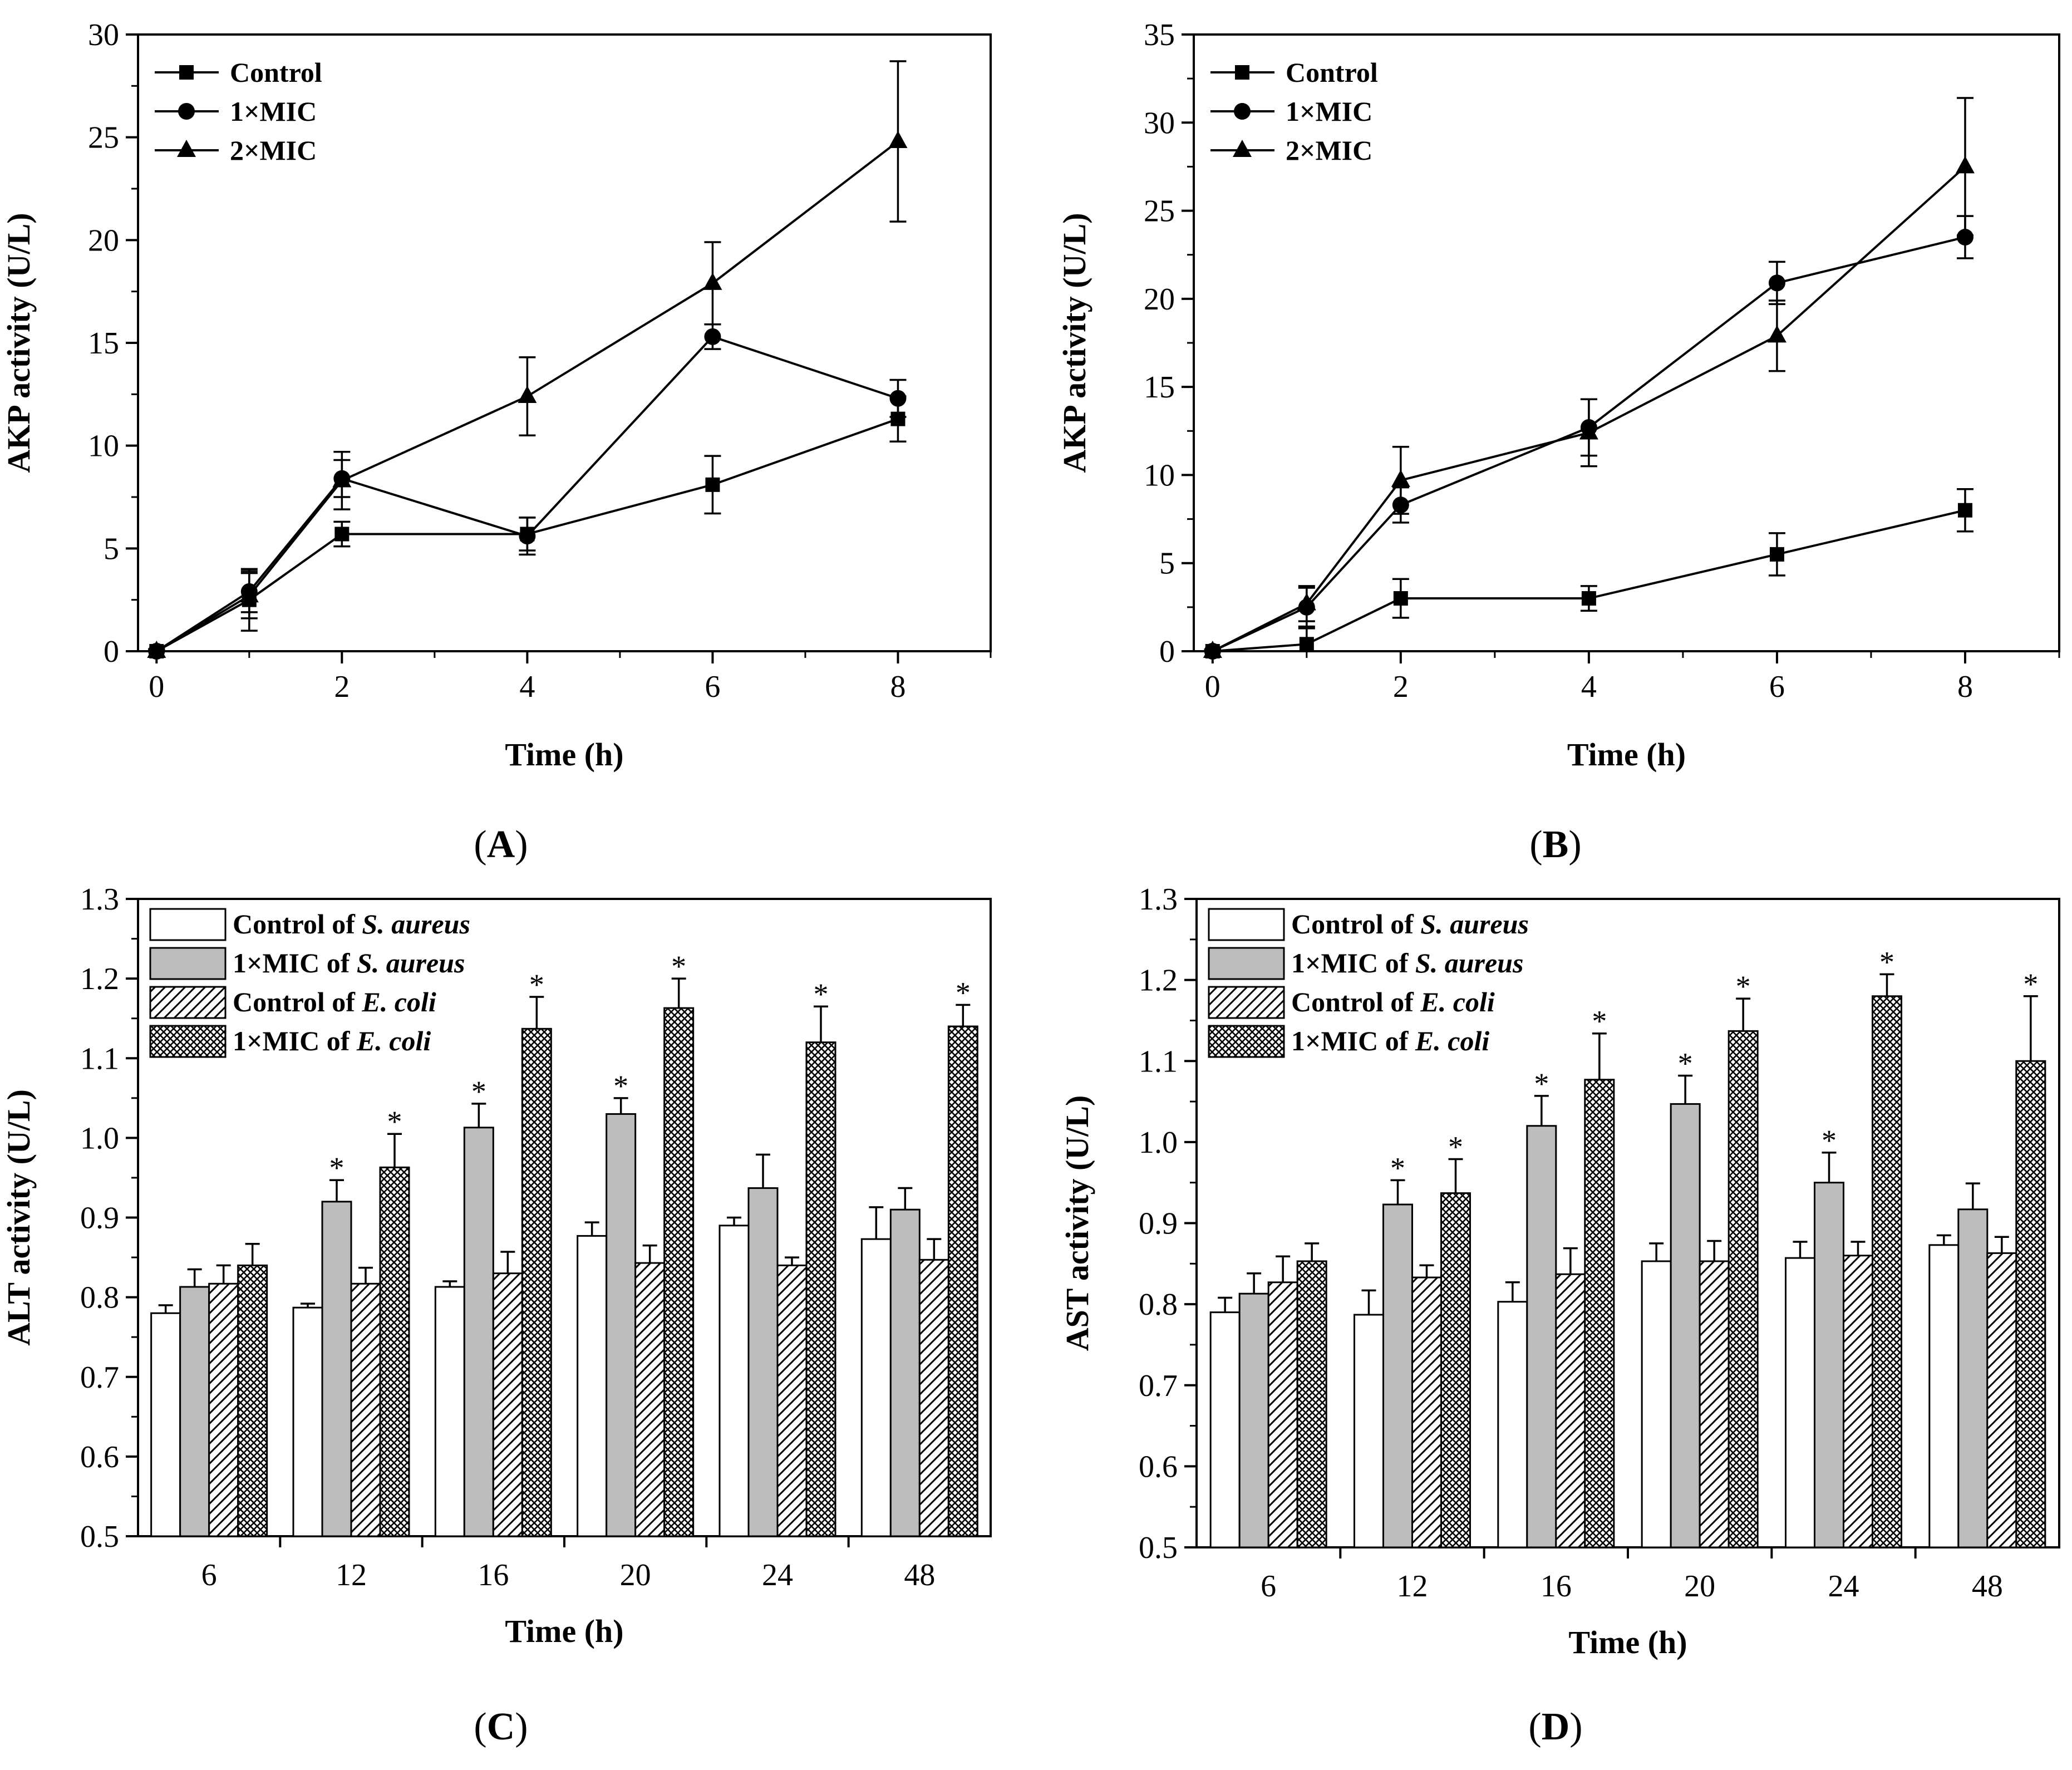 Image resolution: width=2072 pixels, height=1770 pixels. I want to click on legend-label: Control of S. aureus, so click(1410, 924).